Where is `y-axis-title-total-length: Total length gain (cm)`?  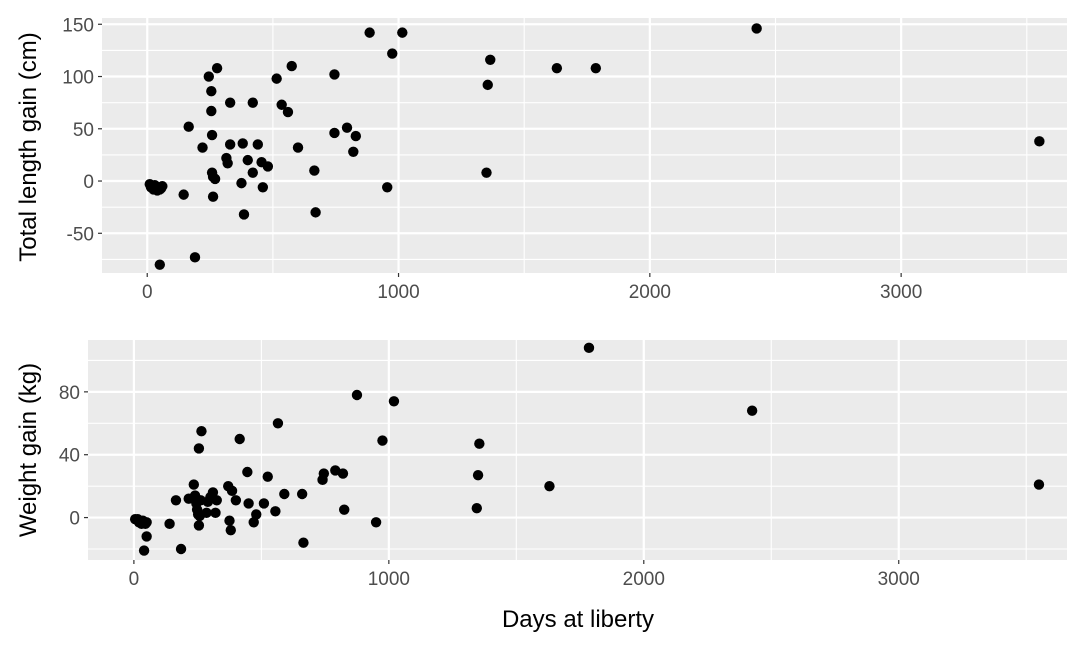
y-axis-title-total-length: Total length gain (cm) is located at coordinates (28, 146).